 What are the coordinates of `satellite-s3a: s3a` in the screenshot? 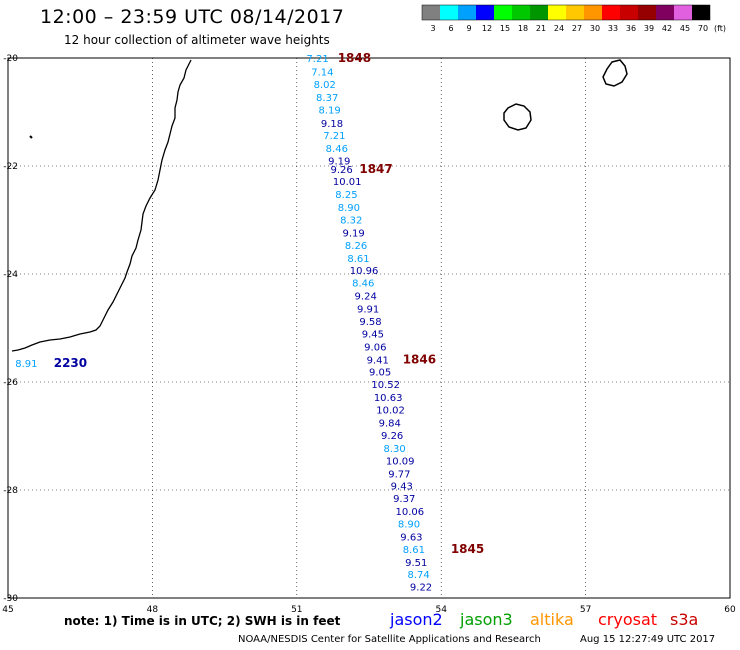 It's located at (684, 619).